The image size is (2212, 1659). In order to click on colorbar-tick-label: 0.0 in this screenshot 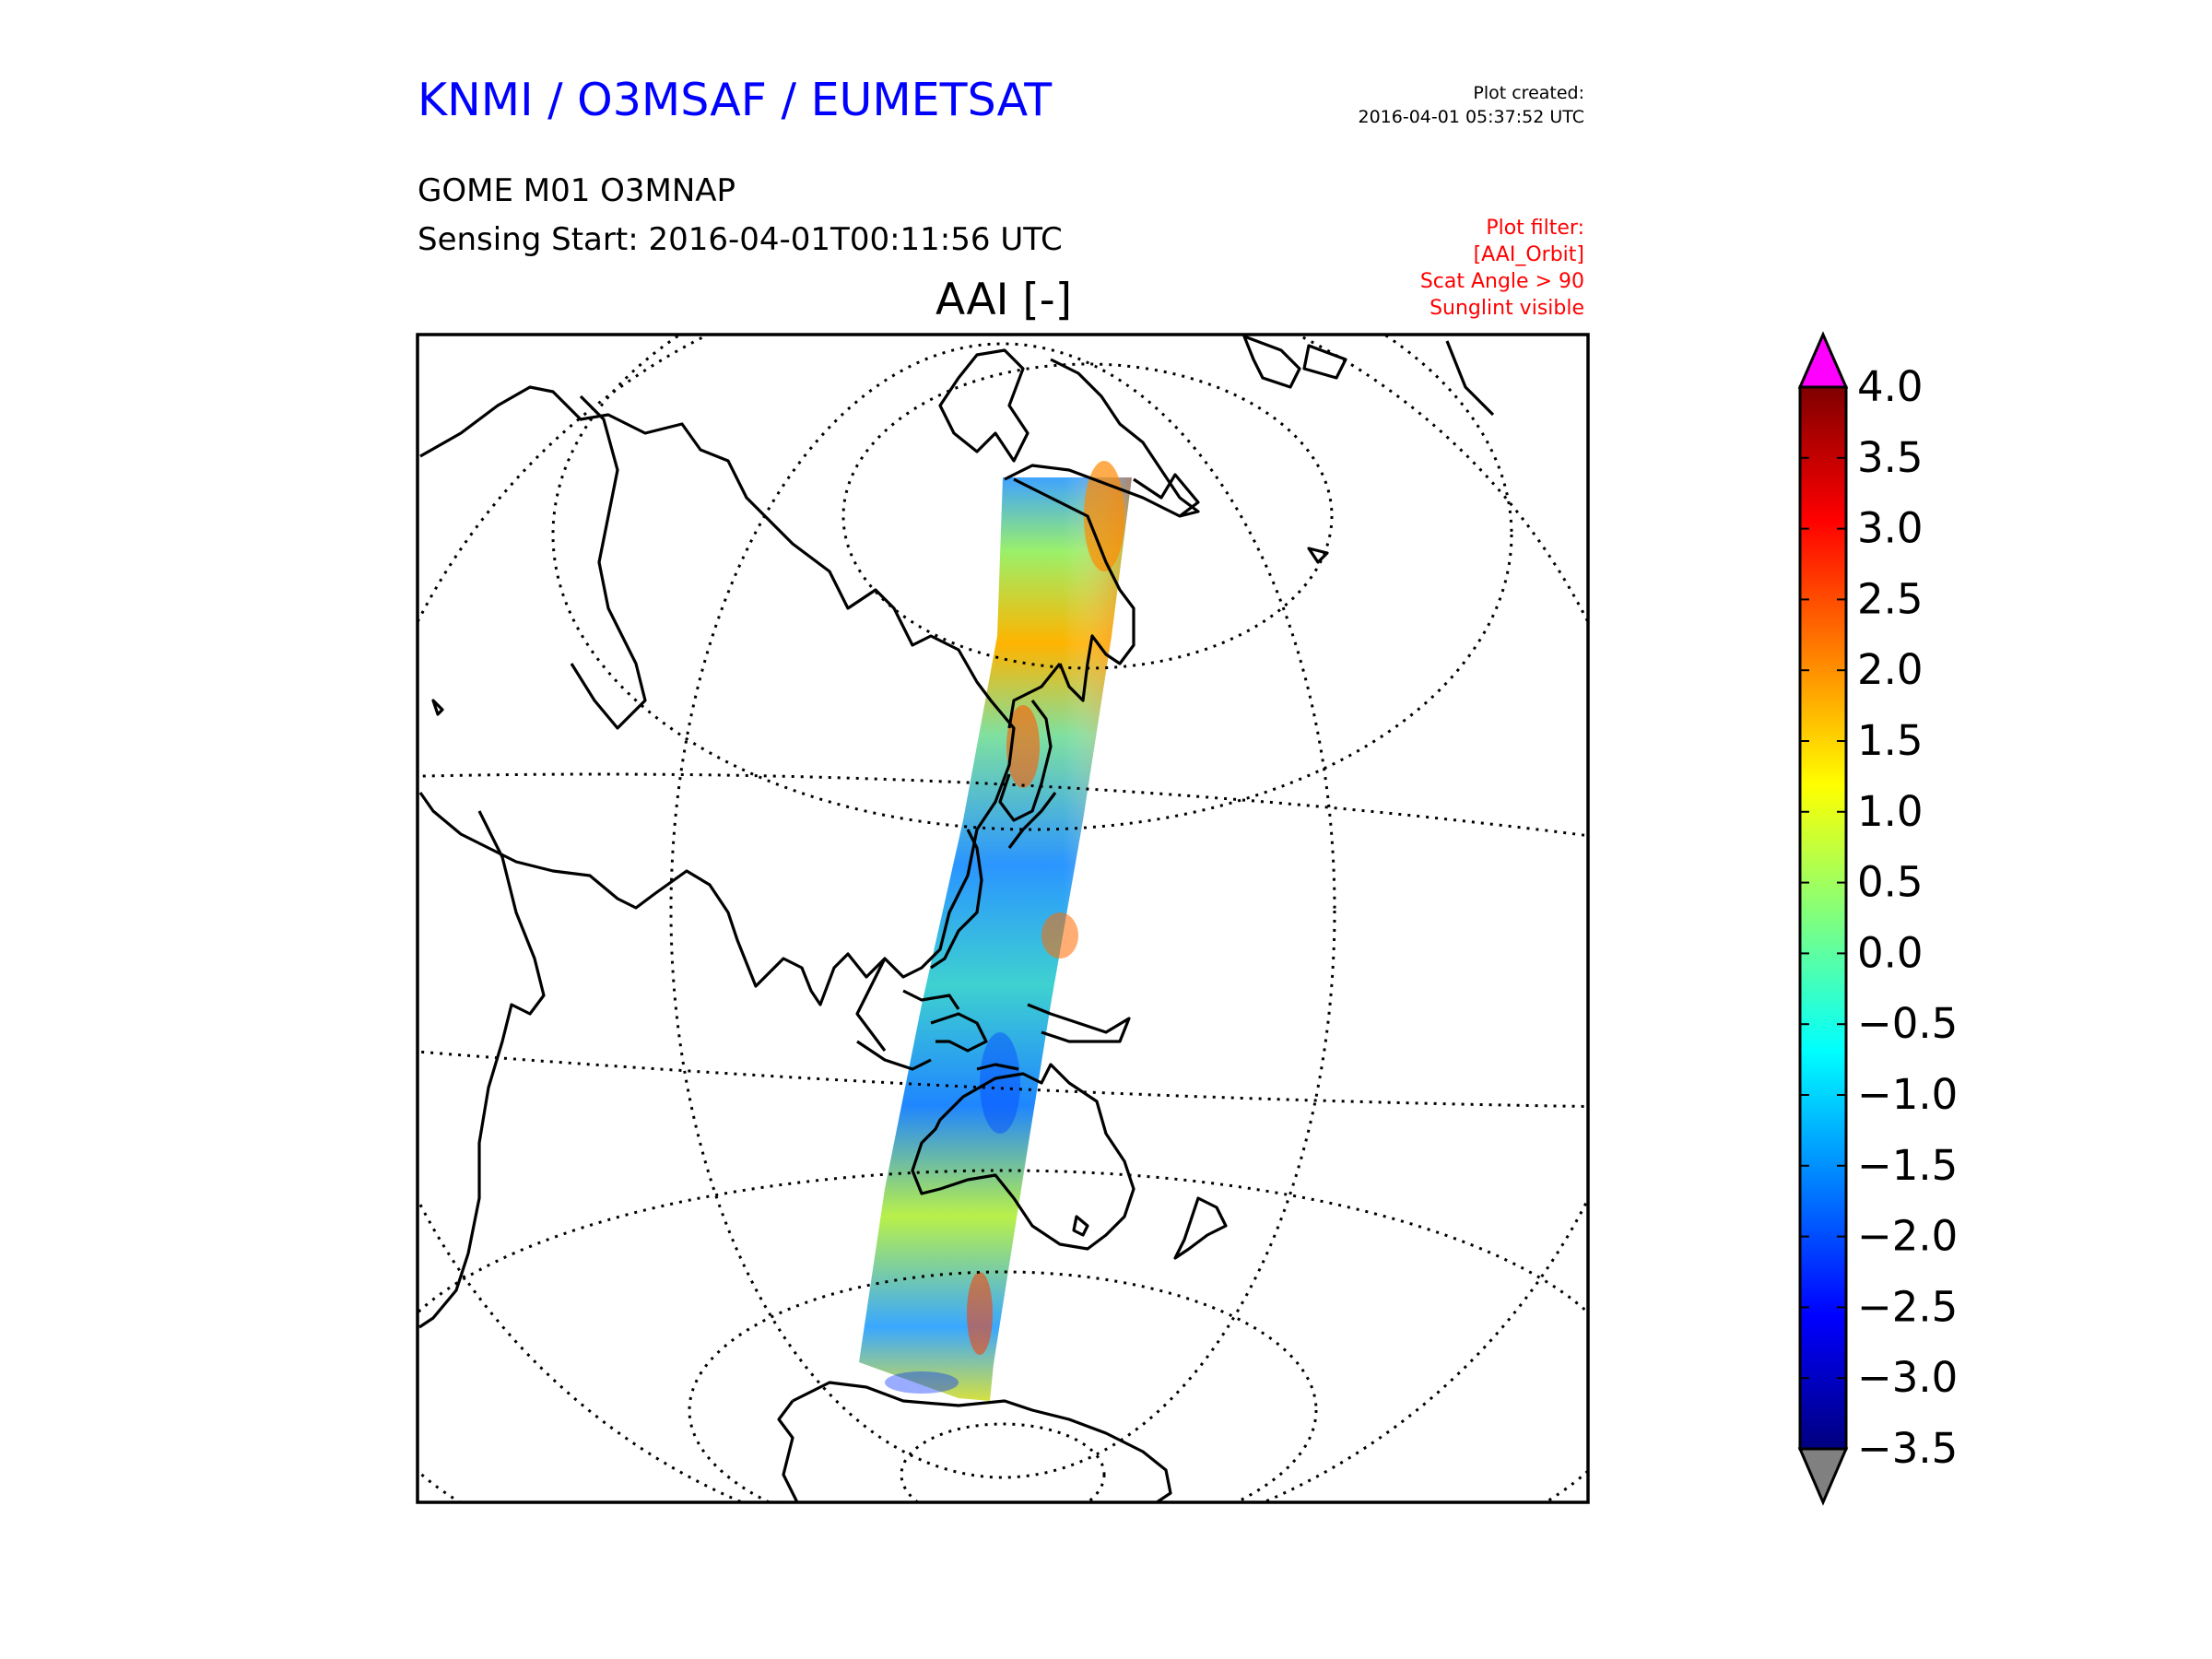, I will do `click(1890, 952)`.